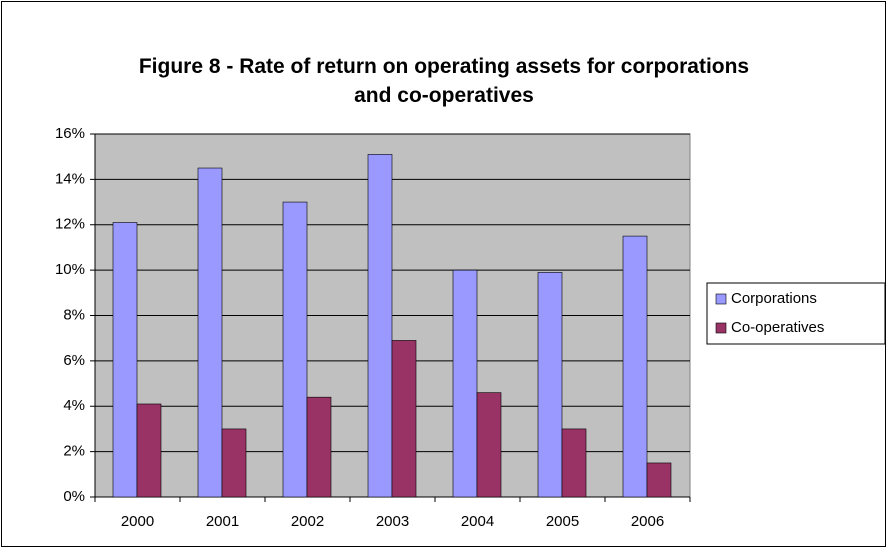  I want to click on y-tick-label: 10%, so click(70, 269).